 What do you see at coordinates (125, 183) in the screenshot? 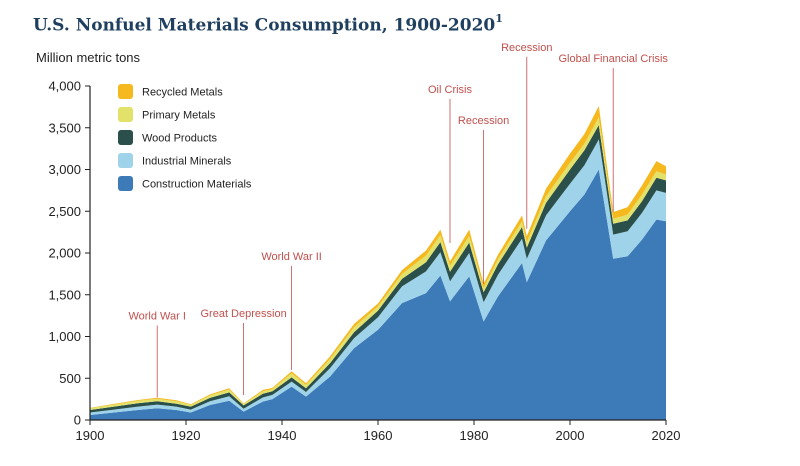
I see `legend-swatch-construction-materials` at bounding box center [125, 183].